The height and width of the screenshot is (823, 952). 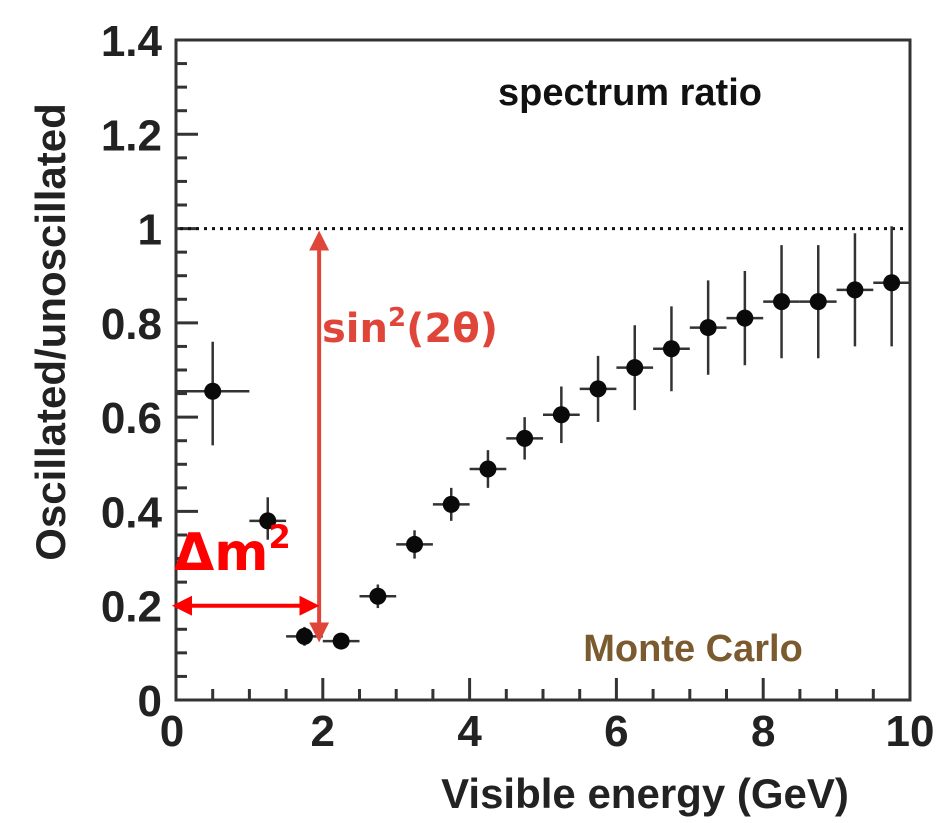 What do you see at coordinates (150, 230) in the screenshot?
I see `y-tick-label: 1` at bounding box center [150, 230].